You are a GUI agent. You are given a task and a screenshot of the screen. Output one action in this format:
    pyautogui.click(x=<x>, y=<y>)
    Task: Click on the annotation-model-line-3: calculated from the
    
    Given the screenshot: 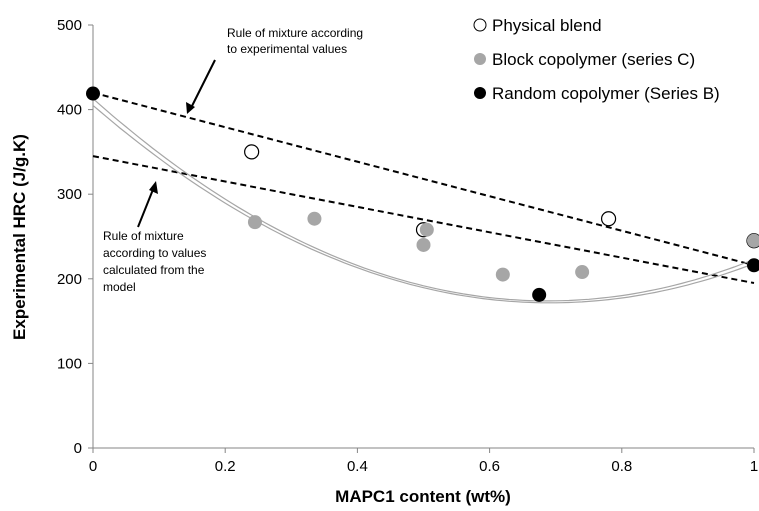 What is the action you would take?
    pyautogui.click(x=154, y=270)
    